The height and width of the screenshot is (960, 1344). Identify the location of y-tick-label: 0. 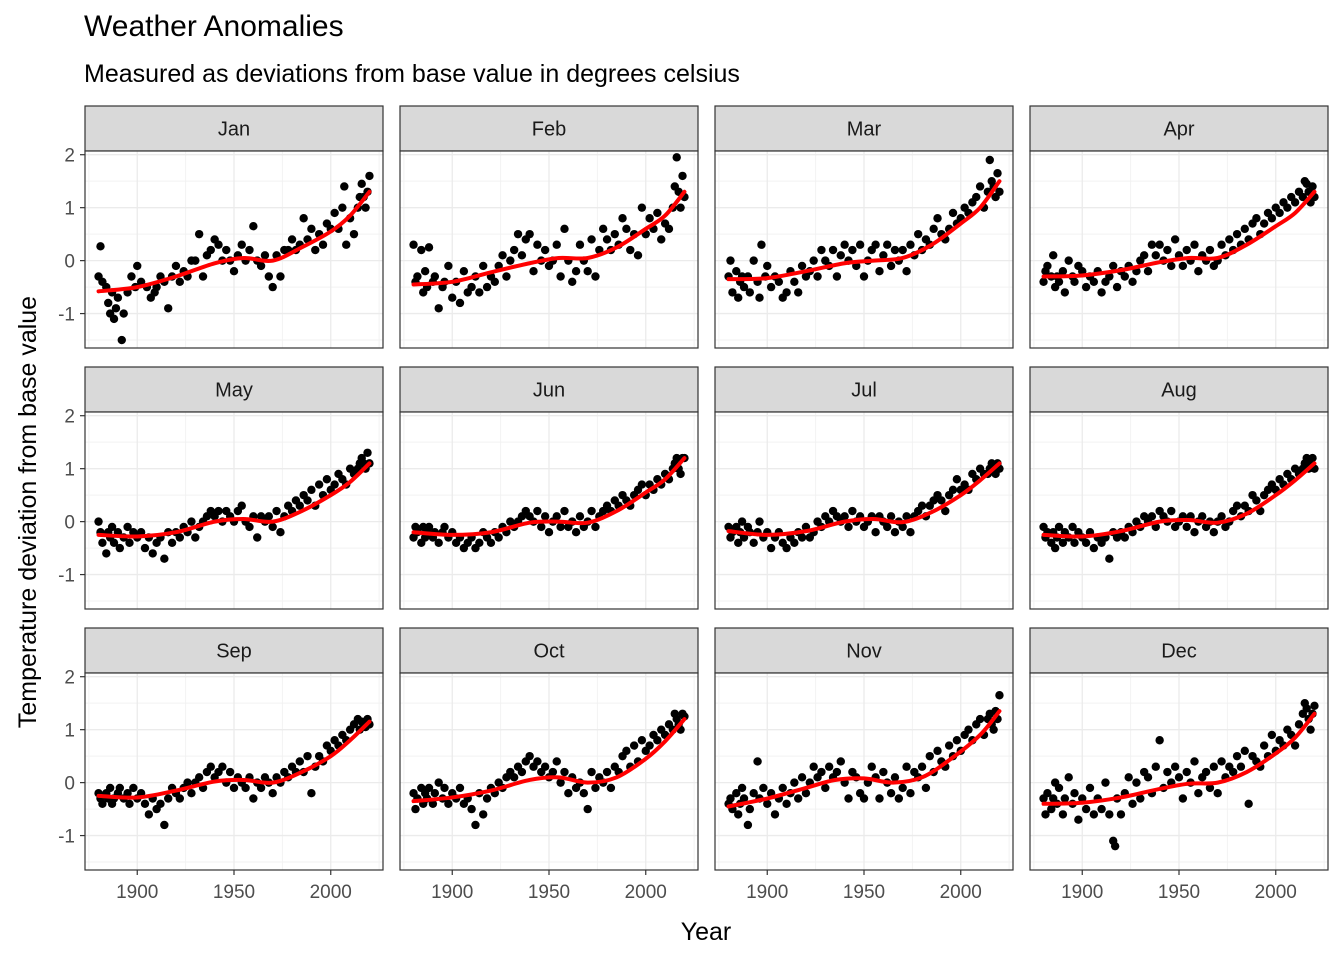
(69, 523).